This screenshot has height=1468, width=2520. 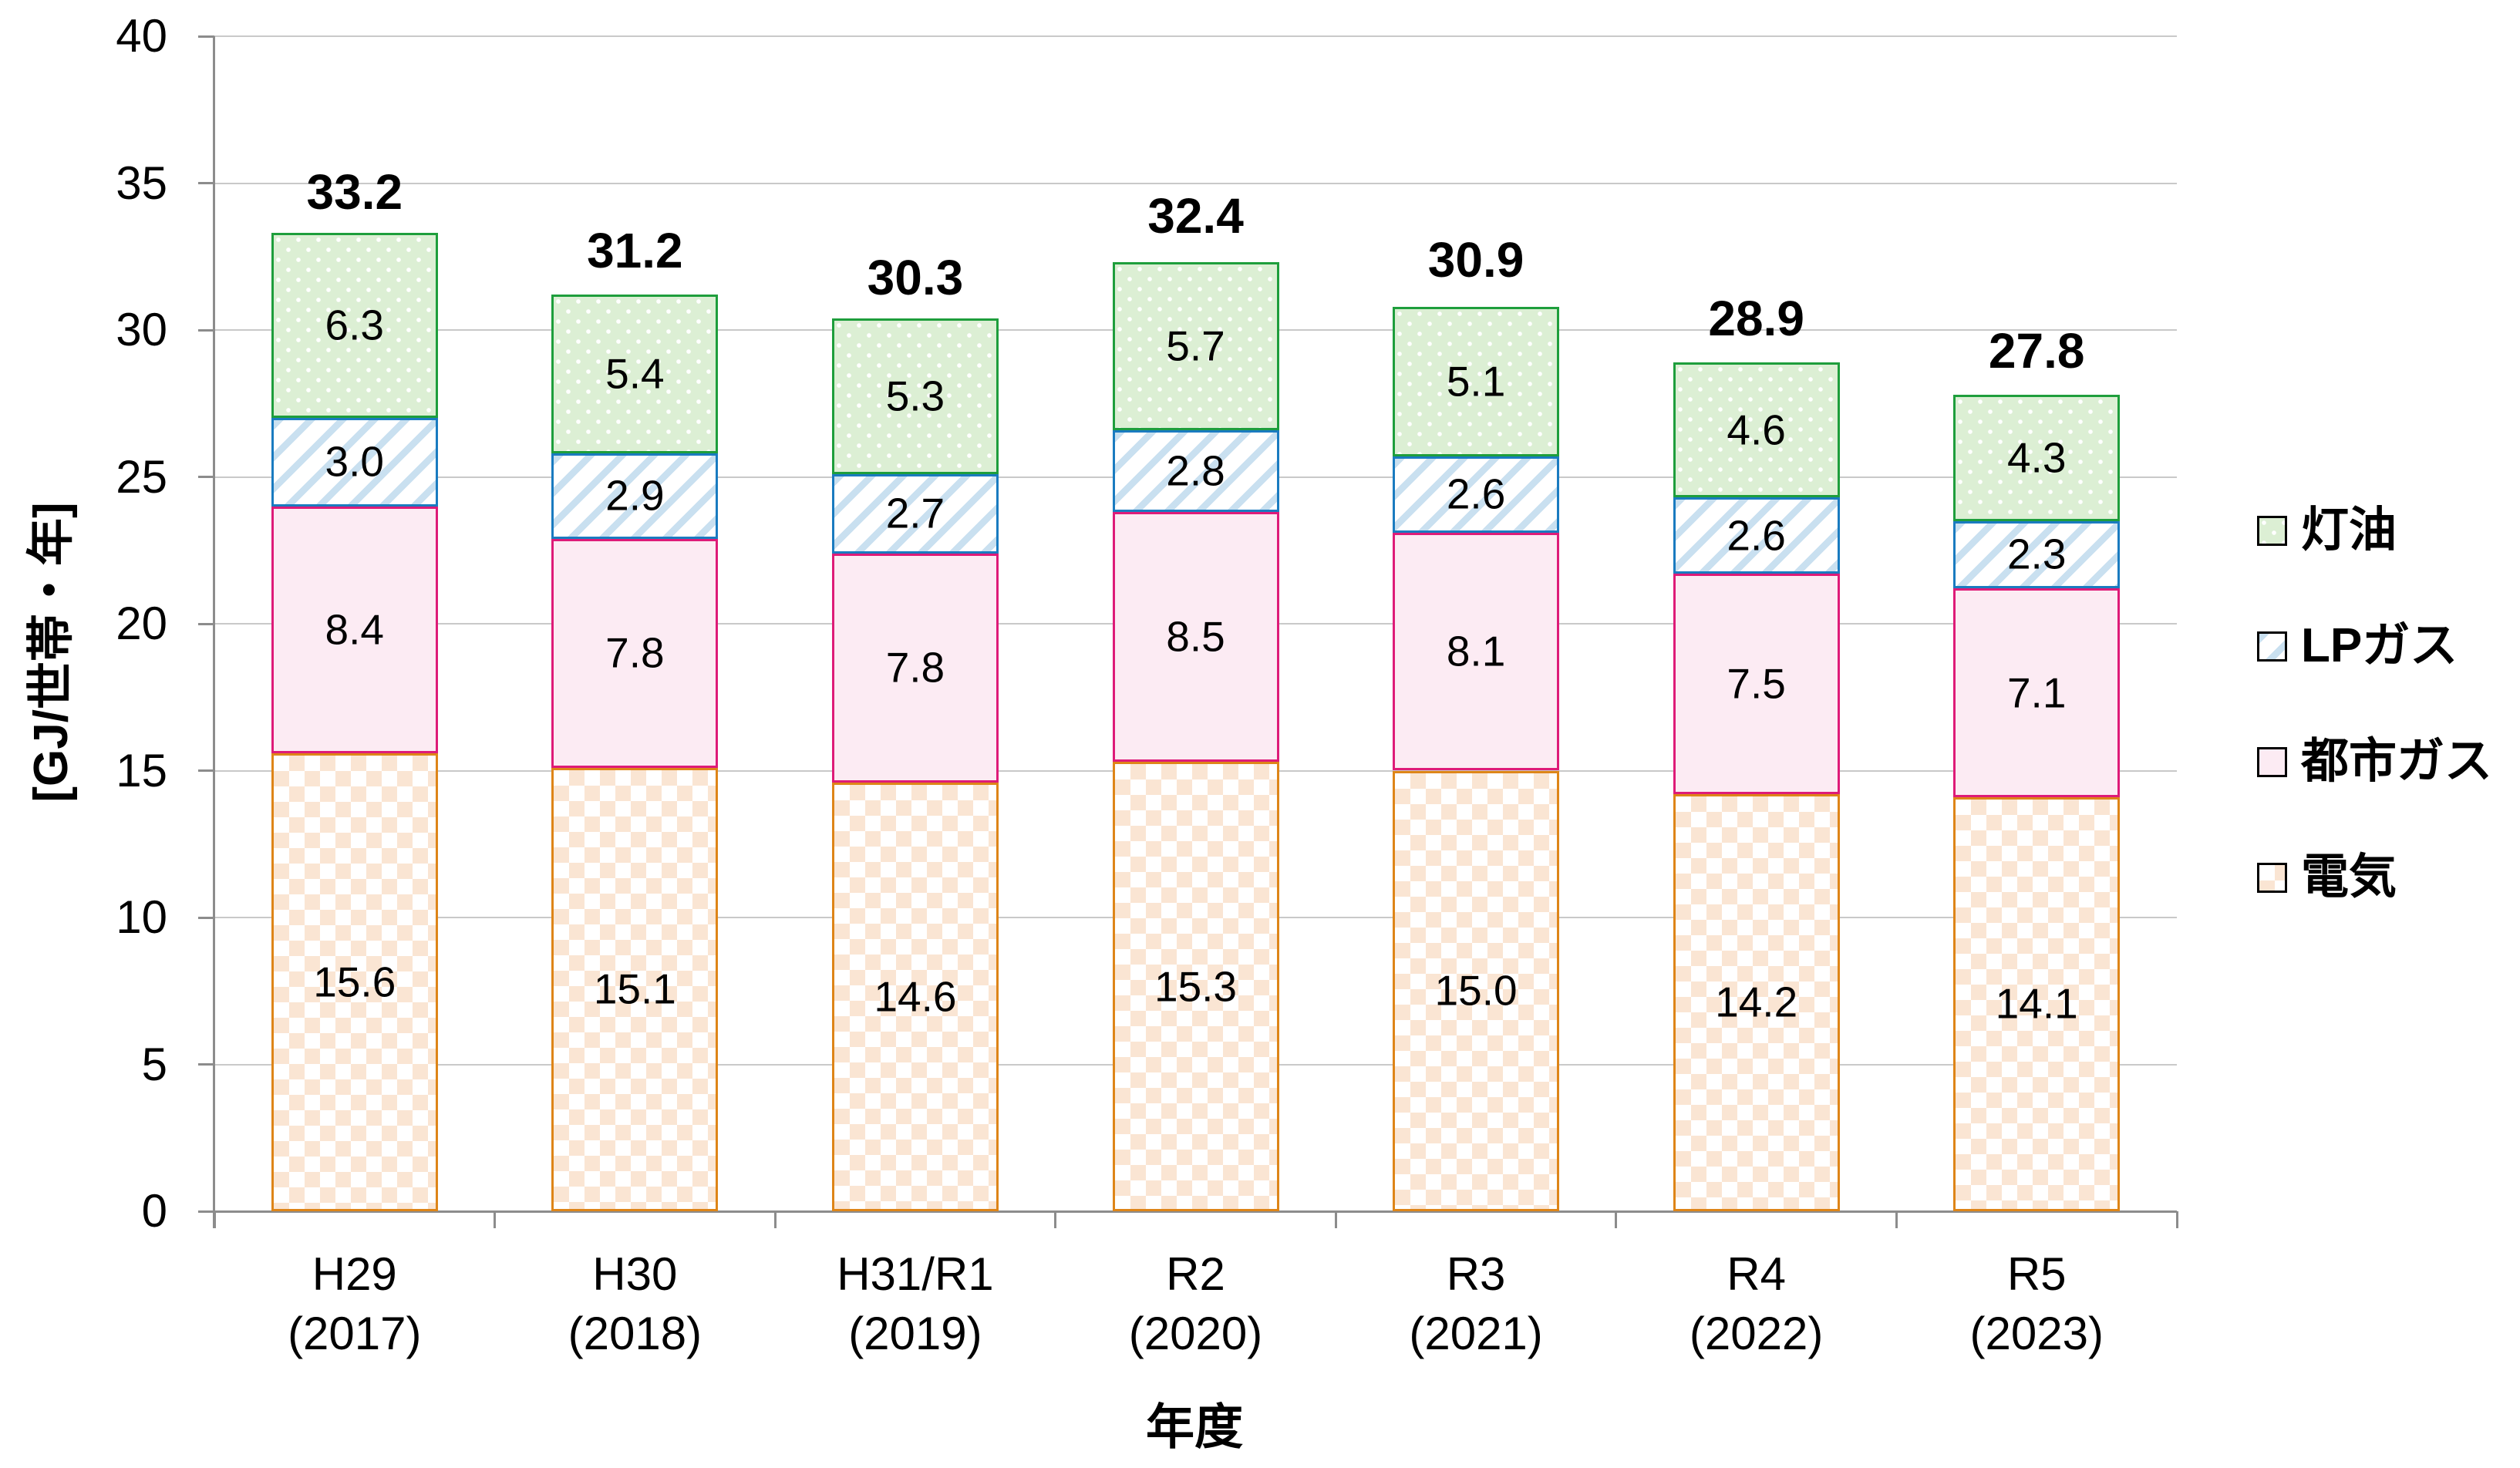 I want to click on bar-segment-value-citygas: 7.1, so click(x=2037, y=693).